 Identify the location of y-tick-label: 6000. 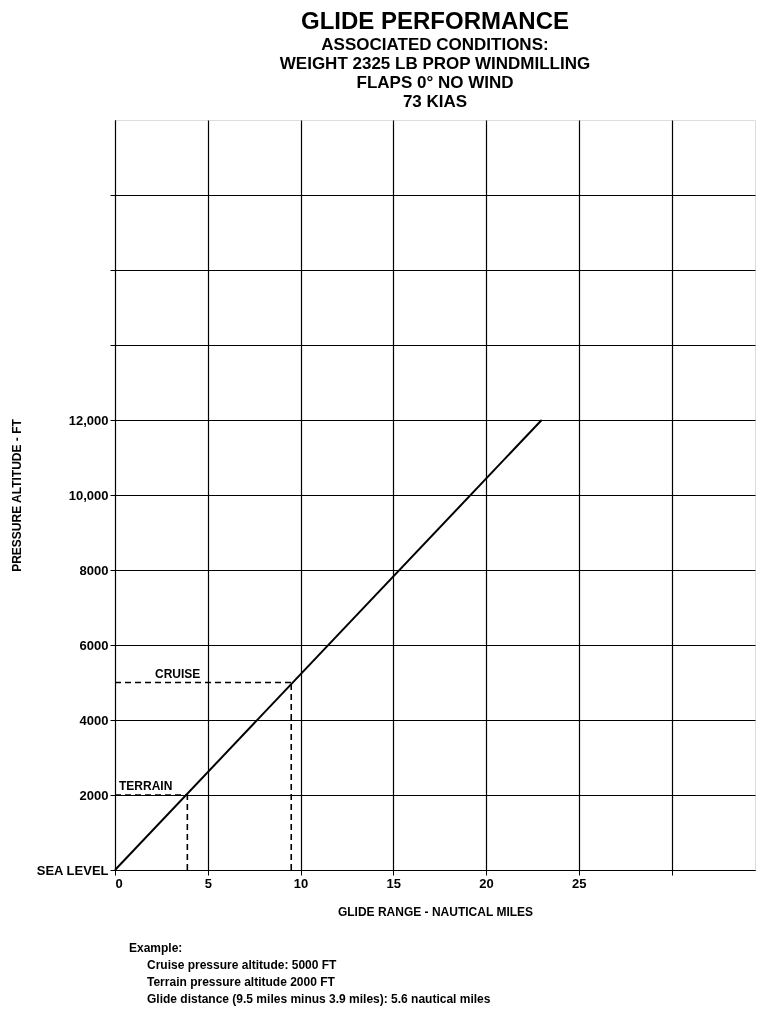
(94, 645).